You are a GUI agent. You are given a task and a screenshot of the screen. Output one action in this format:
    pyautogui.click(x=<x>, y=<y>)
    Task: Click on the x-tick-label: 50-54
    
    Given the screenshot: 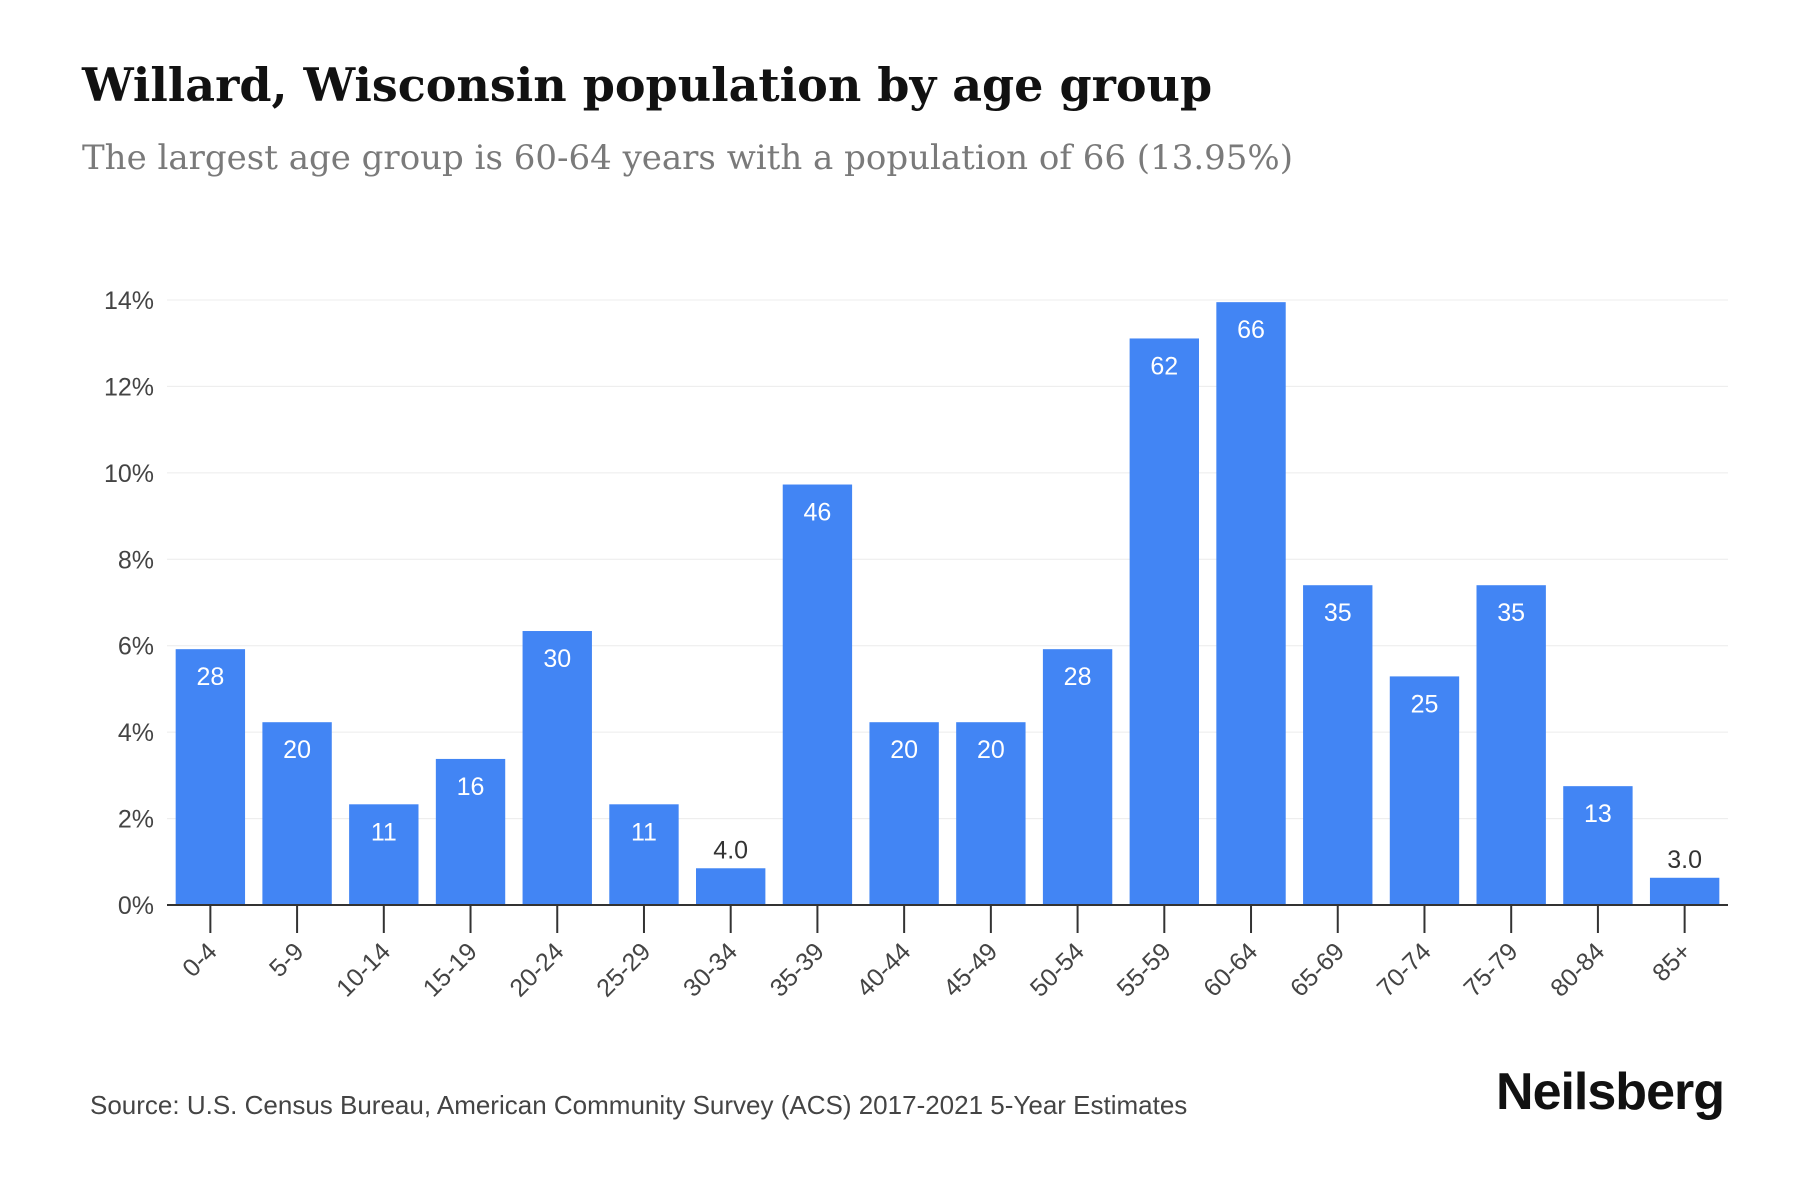 What is the action you would take?
    pyautogui.click(x=1057, y=969)
    